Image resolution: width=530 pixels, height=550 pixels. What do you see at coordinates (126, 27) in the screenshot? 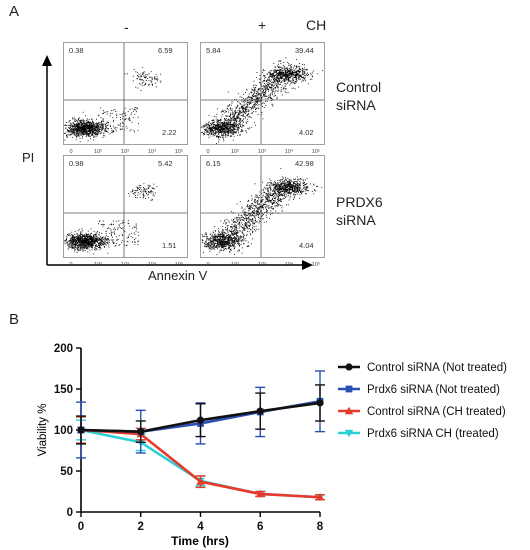
I see `column-header-untreated: -` at bounding box center [126, 27].